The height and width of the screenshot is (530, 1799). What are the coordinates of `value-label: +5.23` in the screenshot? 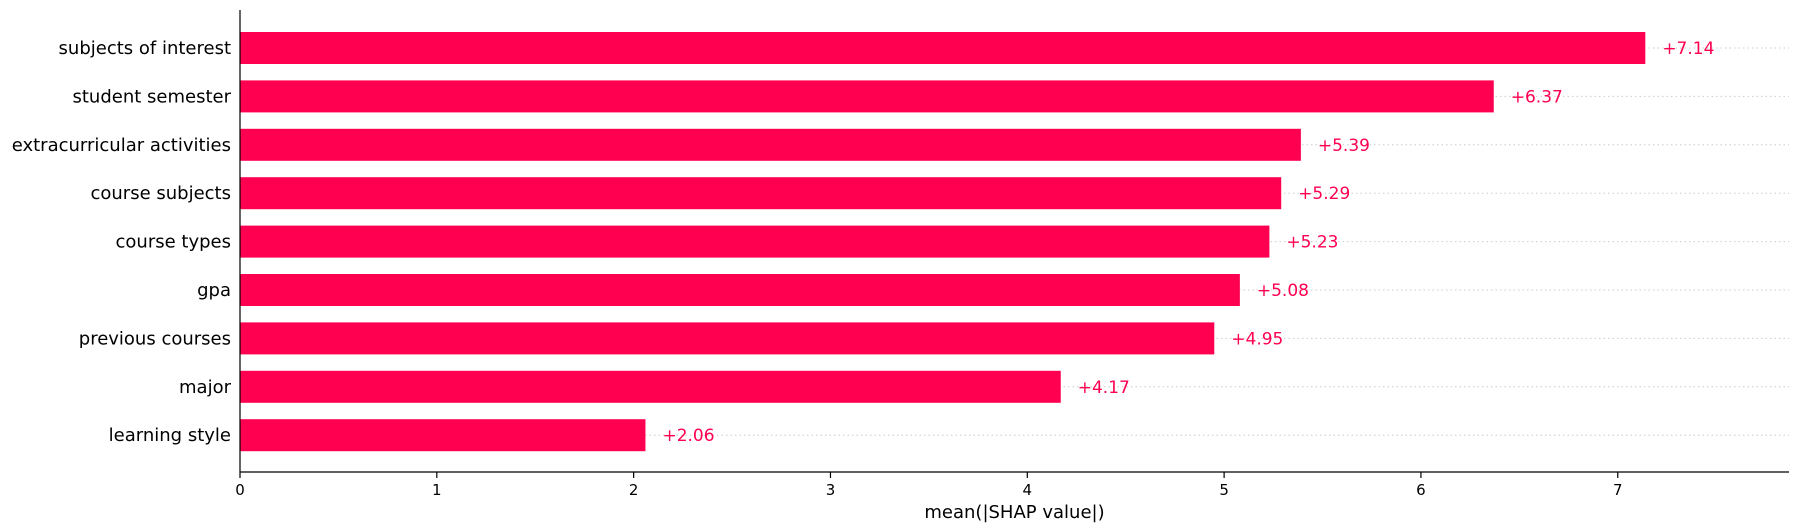 It's located at (1312, 243).